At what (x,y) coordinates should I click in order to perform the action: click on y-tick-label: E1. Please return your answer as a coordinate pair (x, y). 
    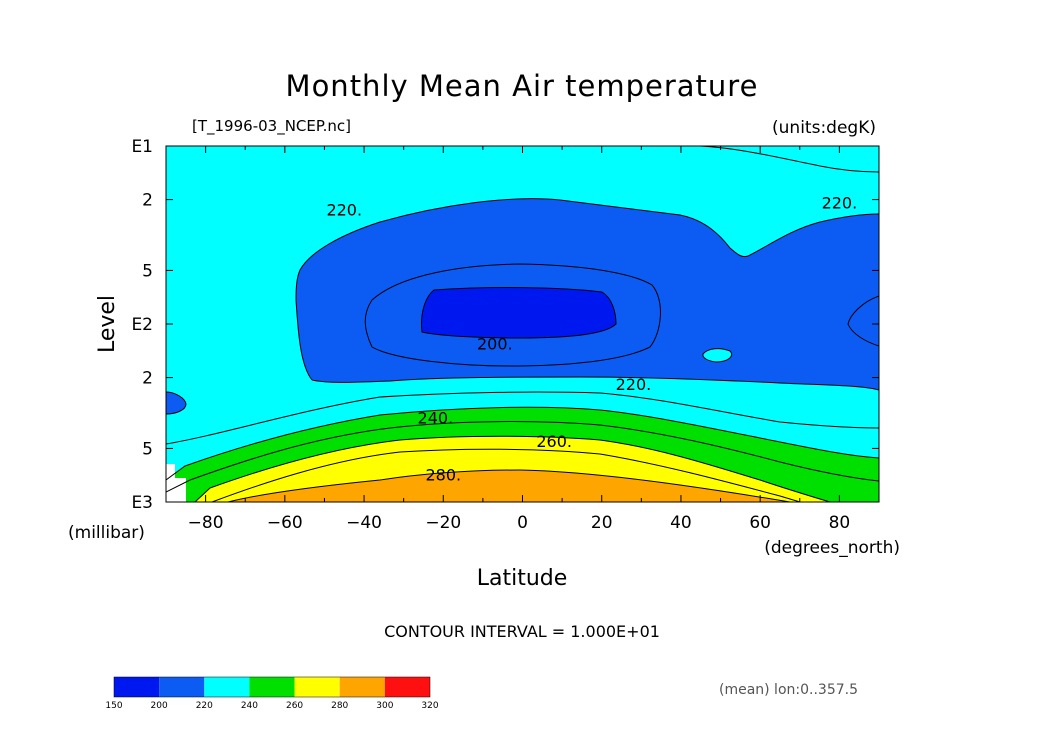
    Looking at the image, I should click on (142, 147).